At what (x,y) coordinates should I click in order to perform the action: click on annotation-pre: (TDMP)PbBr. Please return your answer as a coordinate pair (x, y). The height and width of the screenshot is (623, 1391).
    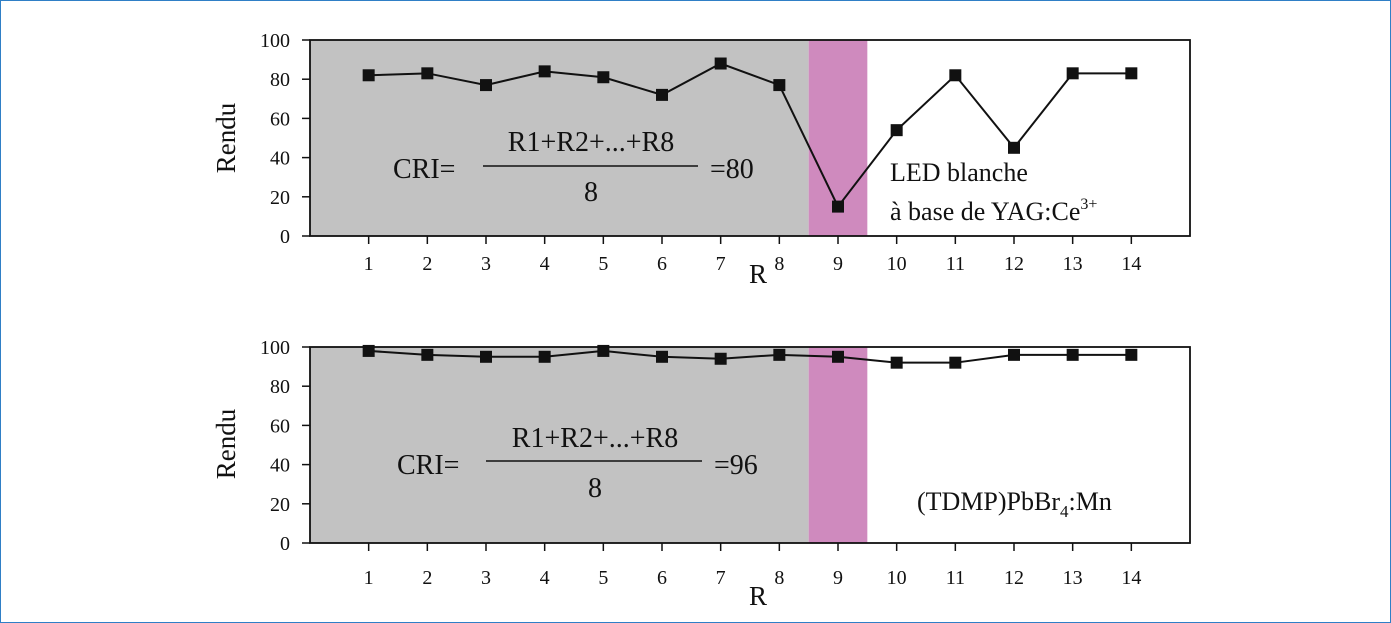
    Looking at the image, I should click on (988, 501).